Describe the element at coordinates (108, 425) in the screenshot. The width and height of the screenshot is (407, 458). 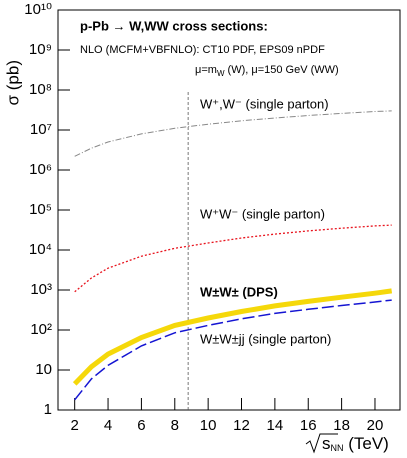
I see `x-tick-label: 4` at that location.